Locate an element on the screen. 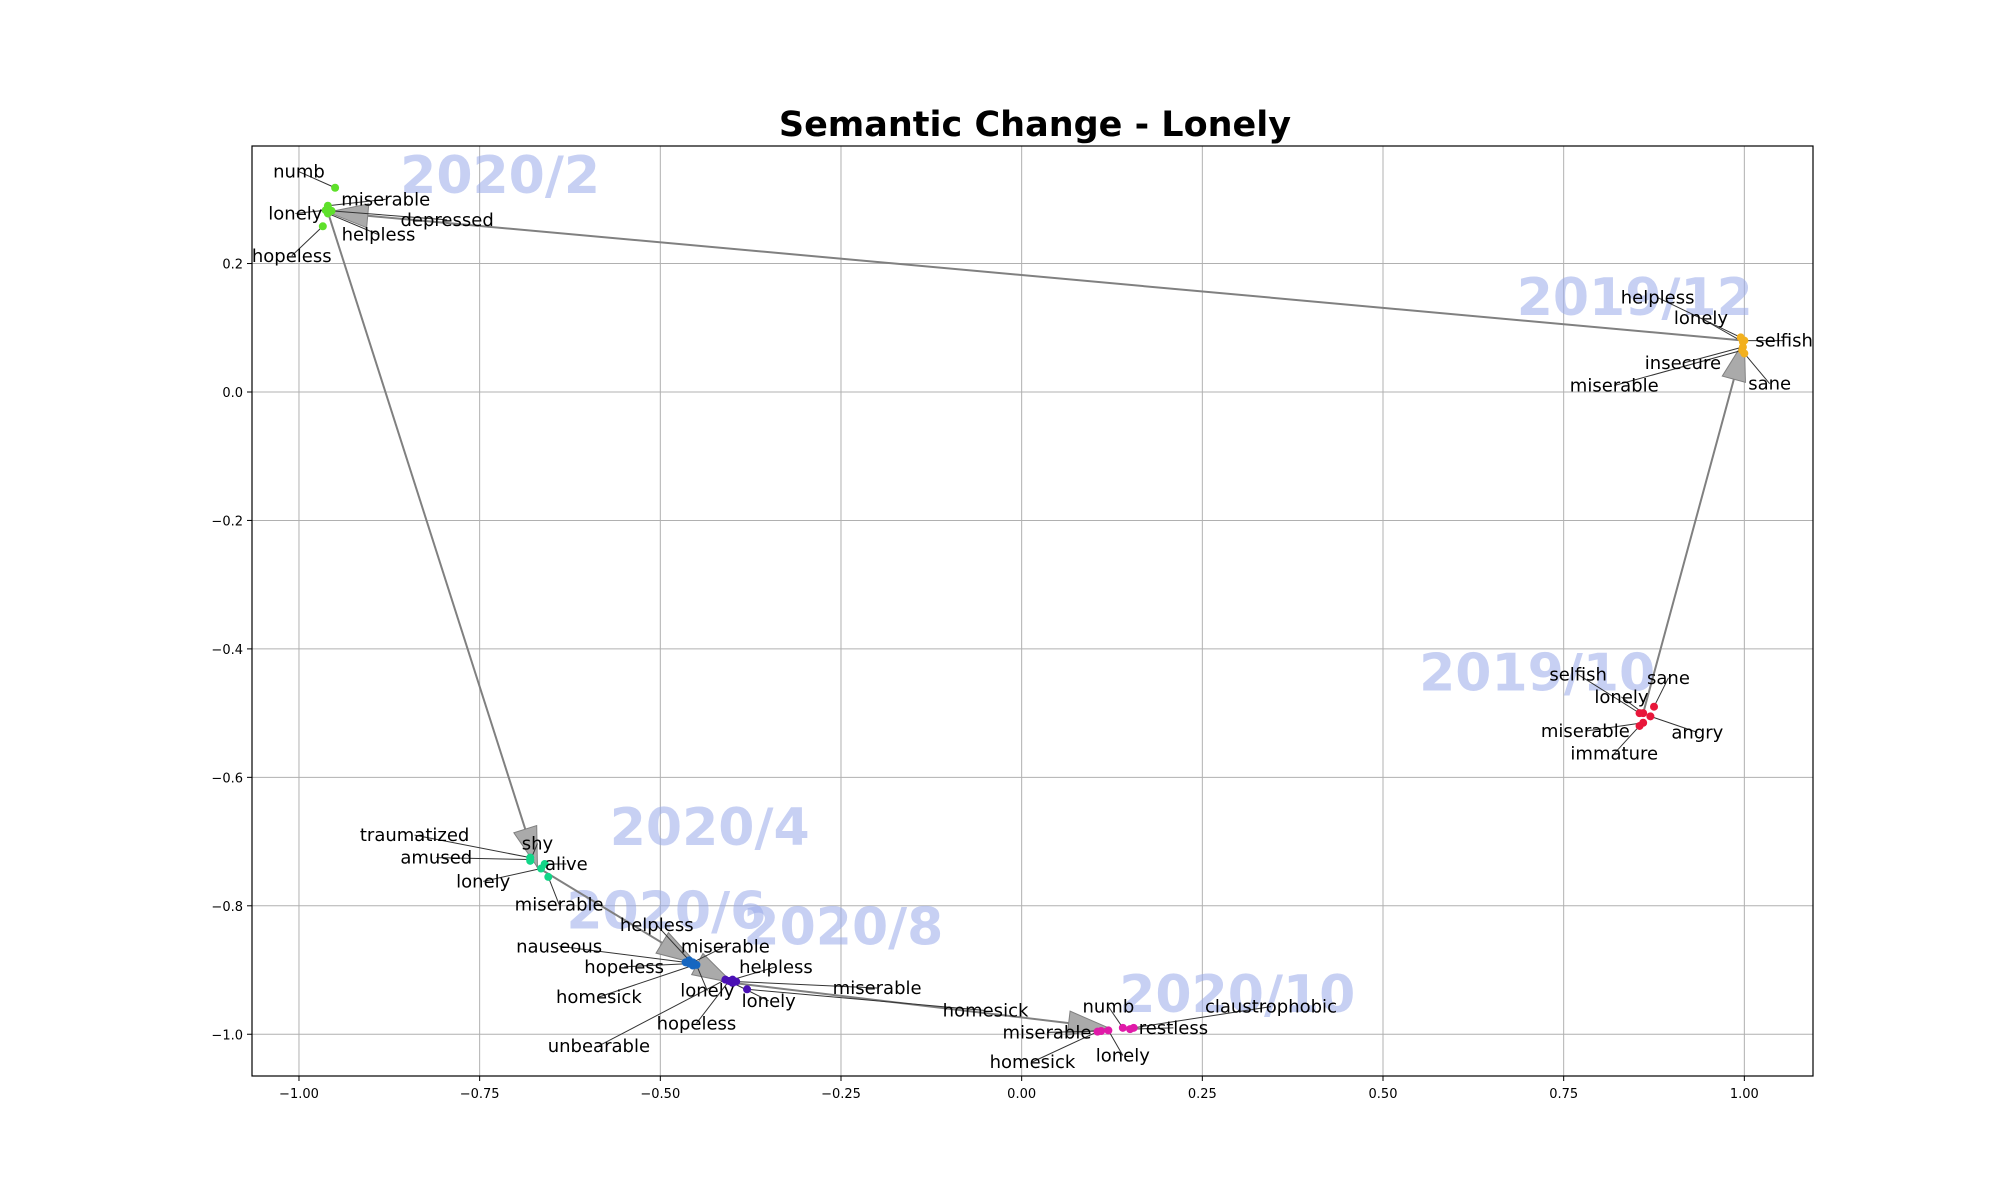 This screenshot has height=1200, width=2000. word-label: insecure is located at coordinates (1683, 363).